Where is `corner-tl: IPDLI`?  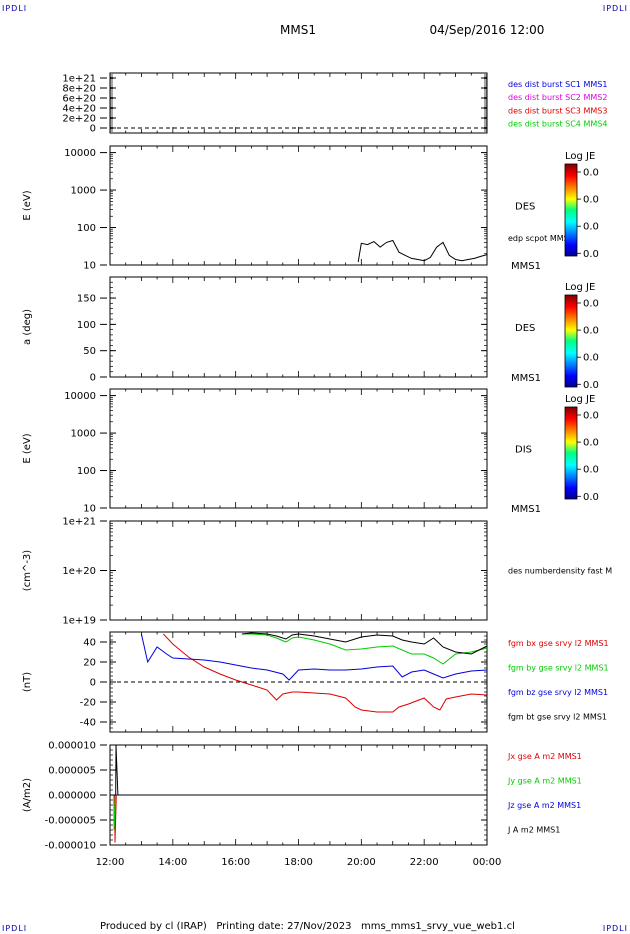 corner-tl: IPDLI is located at coordinates (15, 8).